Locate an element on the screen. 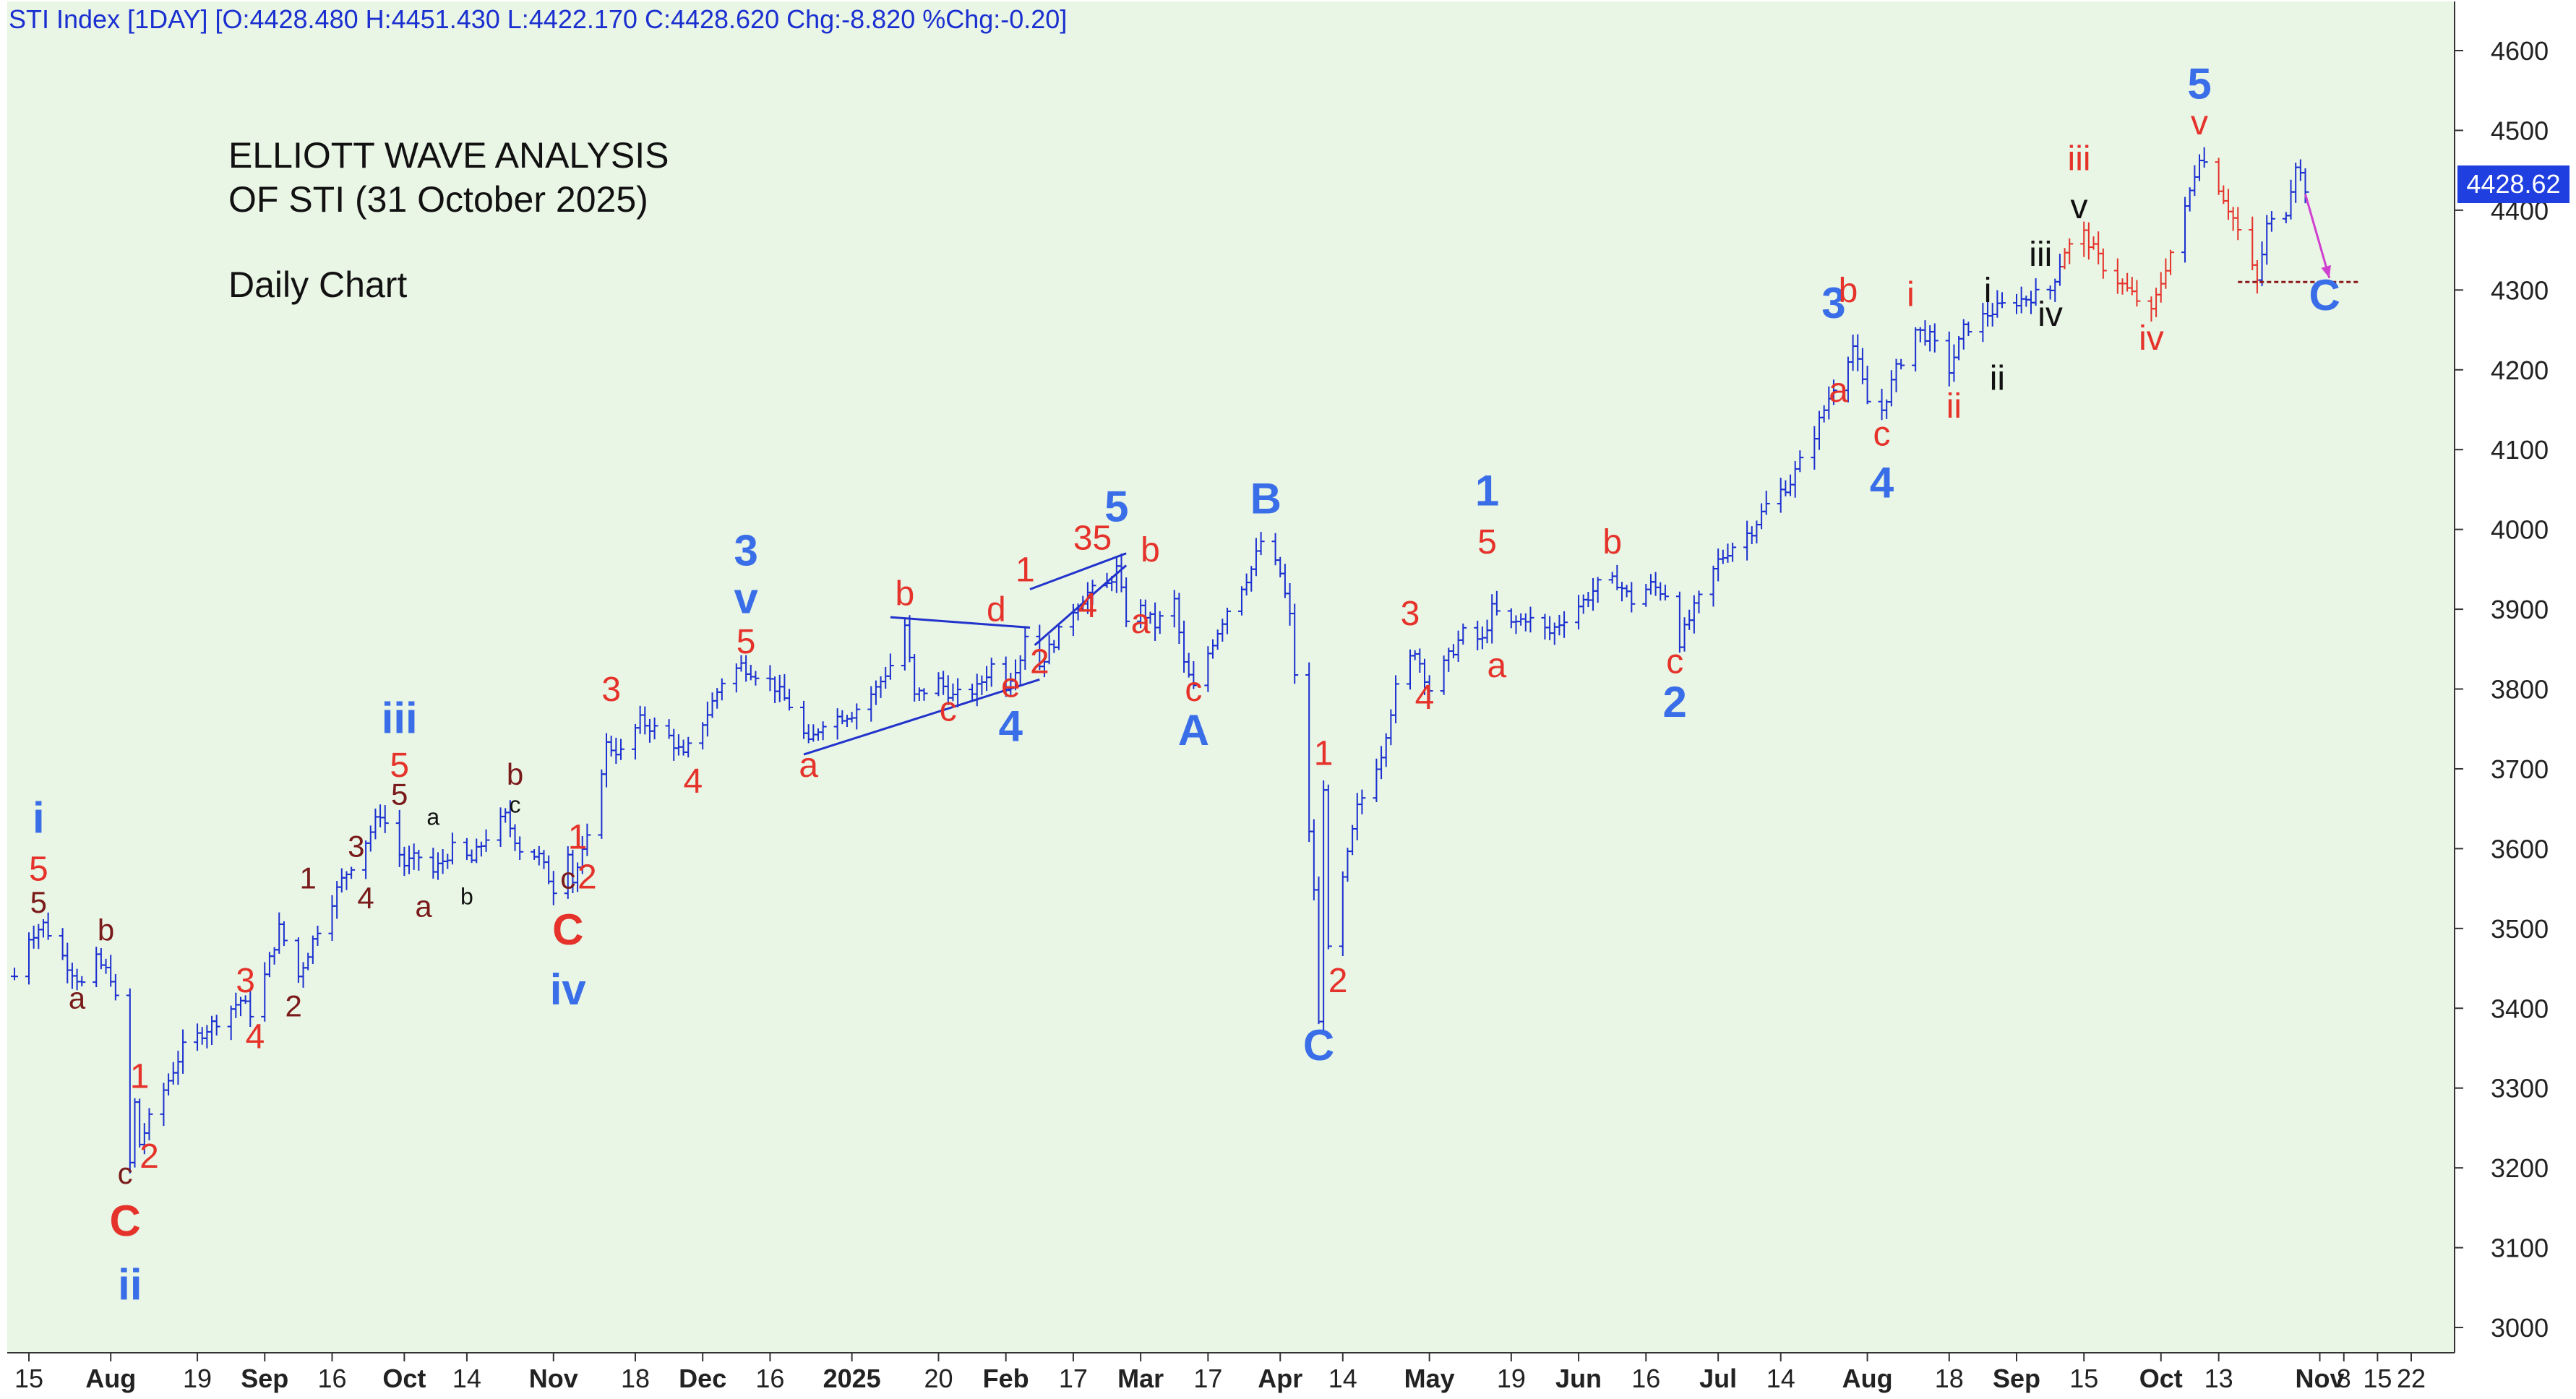  x-tick-label: Sep is located at coordinates (2017, 1379).